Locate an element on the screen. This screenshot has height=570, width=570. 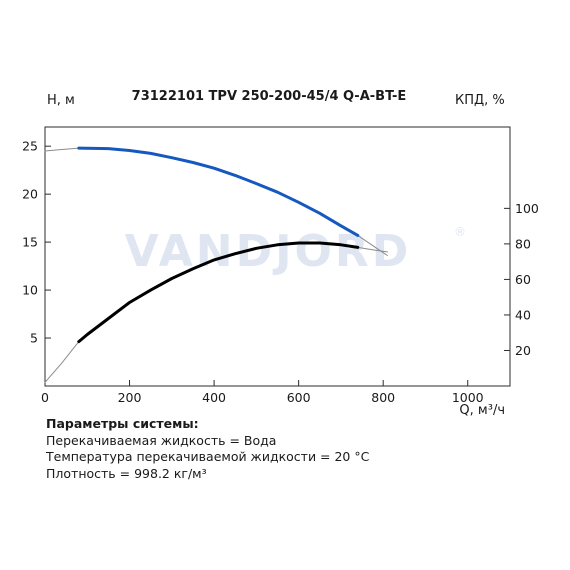
y-left-tick-label-20: 20 is located at coordinates (30, 194).